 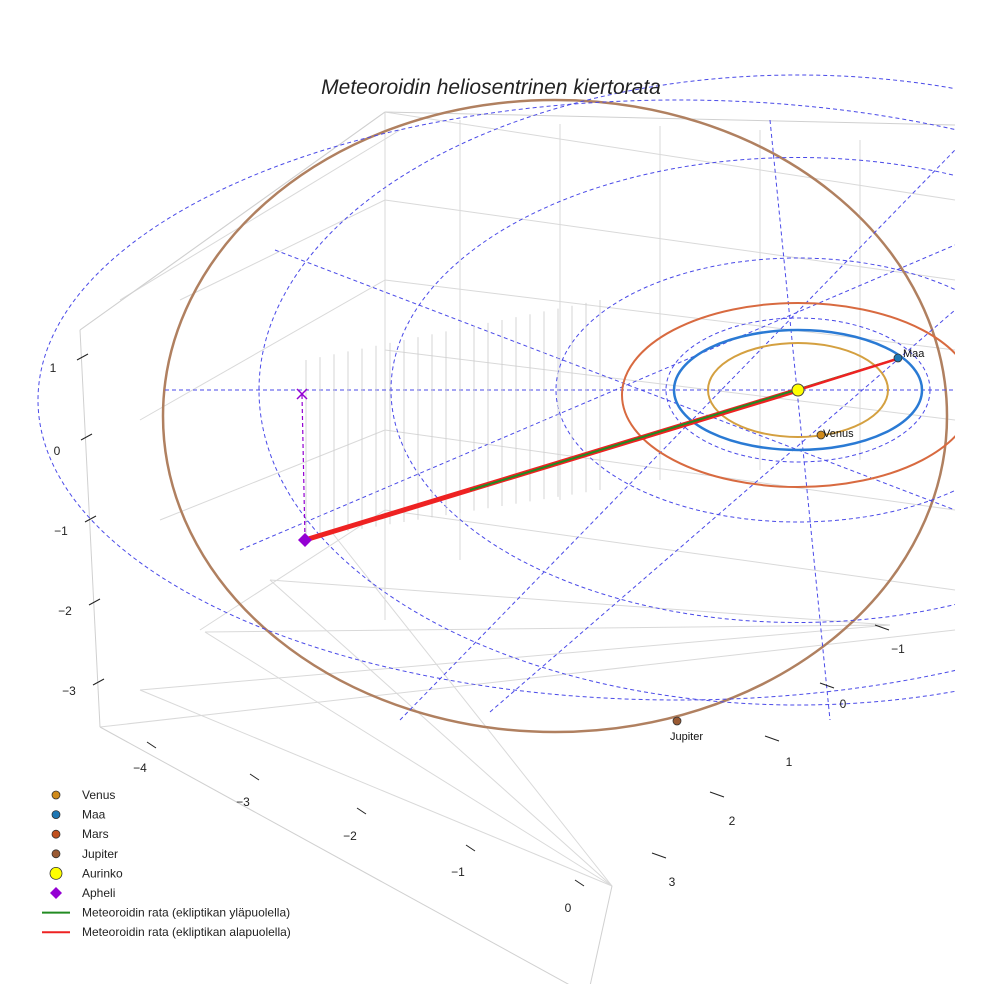 I want to click on legend-label-1: Maa, so click(x=94, y=815).